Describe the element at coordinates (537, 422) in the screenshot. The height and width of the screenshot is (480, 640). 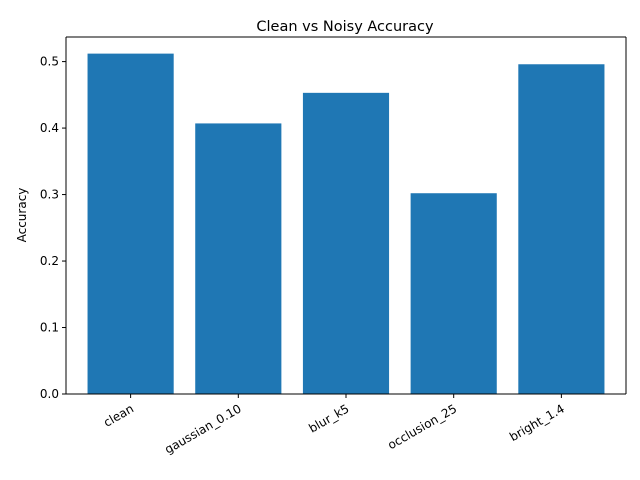
I see `x-tick-label: bright_1.4` at that location.